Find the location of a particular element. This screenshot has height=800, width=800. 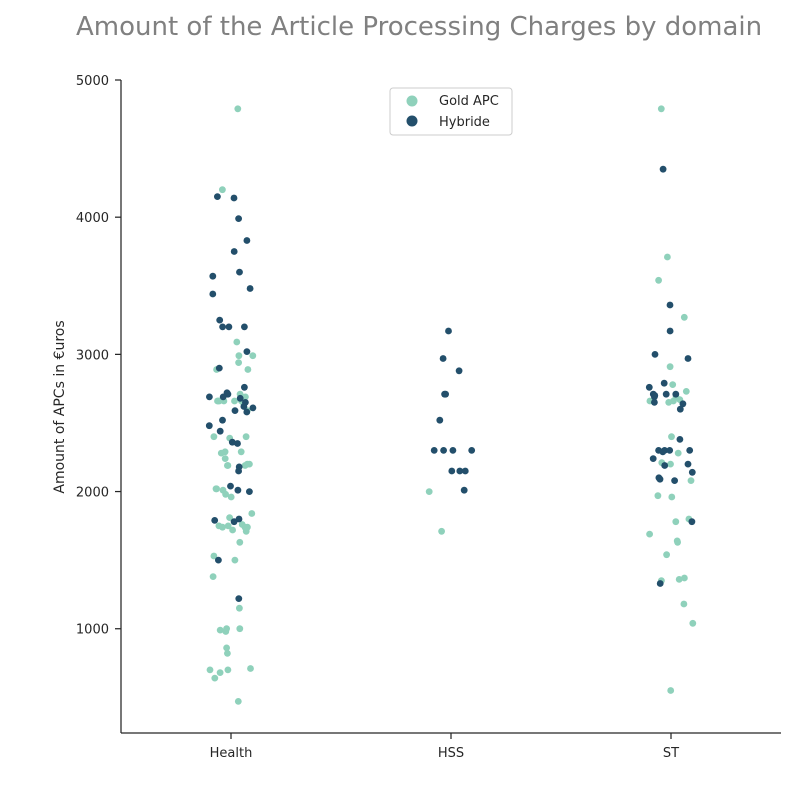

y-tick-label: 3000 is located at coordinates (92, 355).